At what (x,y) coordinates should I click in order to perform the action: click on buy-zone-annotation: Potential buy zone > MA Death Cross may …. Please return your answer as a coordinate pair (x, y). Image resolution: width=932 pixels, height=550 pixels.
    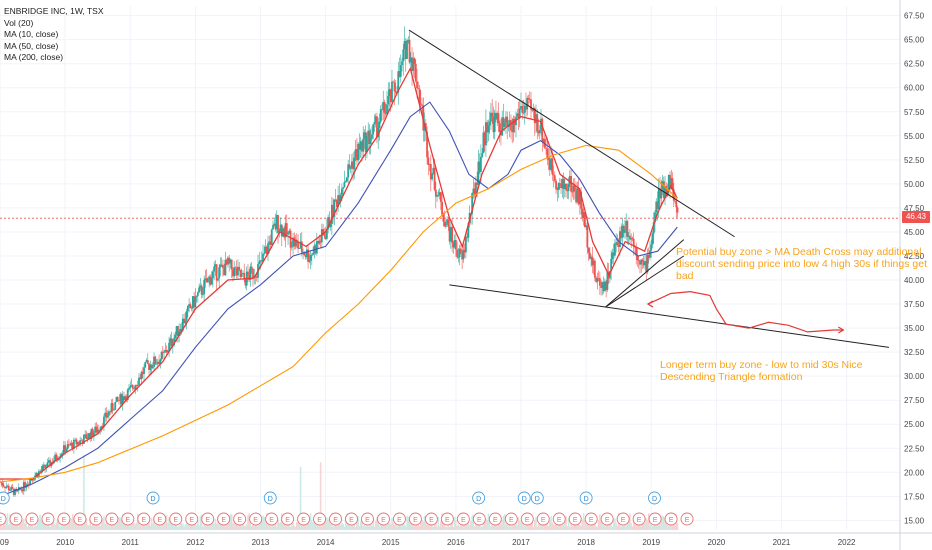
    Looking at the image, I should click on (801, 264).